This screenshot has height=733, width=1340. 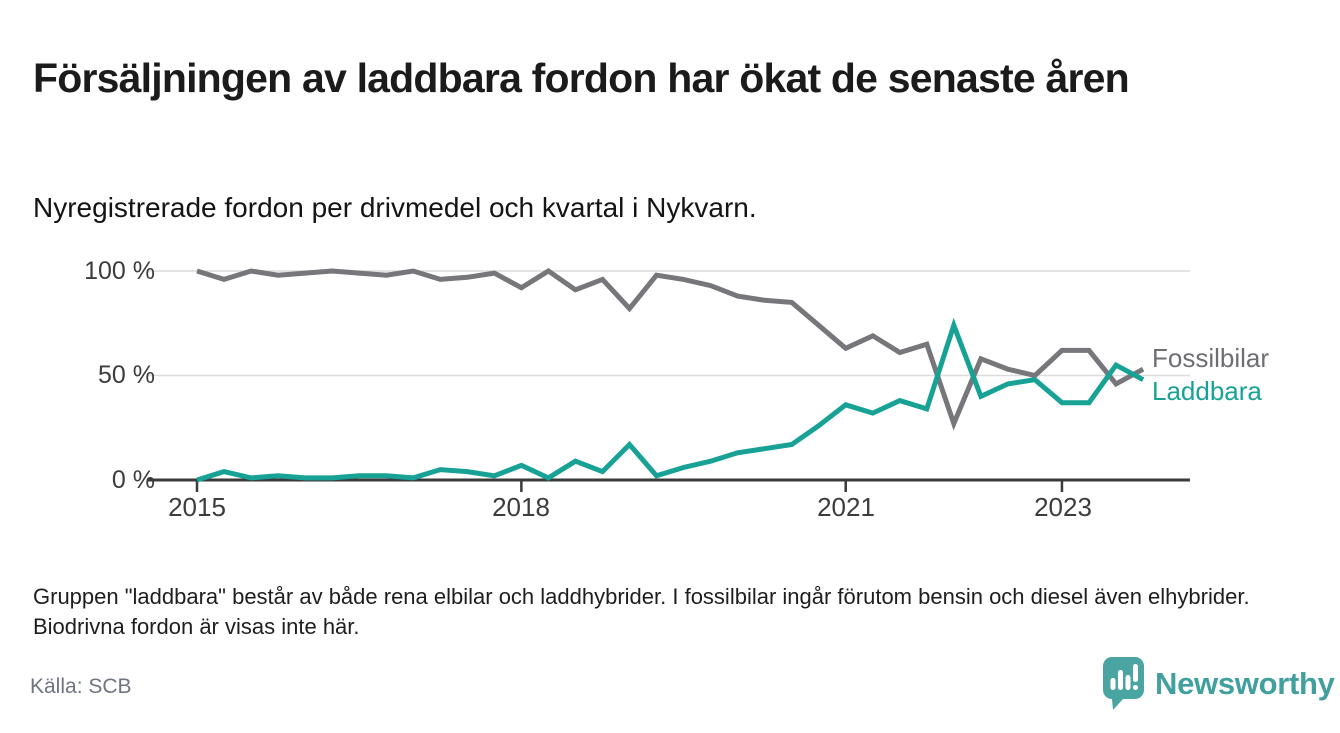 What do you see at coordinates (197, 507) in the screenshot?
I see `x-tick-2015: 2015` at bounding box center [197, 507].